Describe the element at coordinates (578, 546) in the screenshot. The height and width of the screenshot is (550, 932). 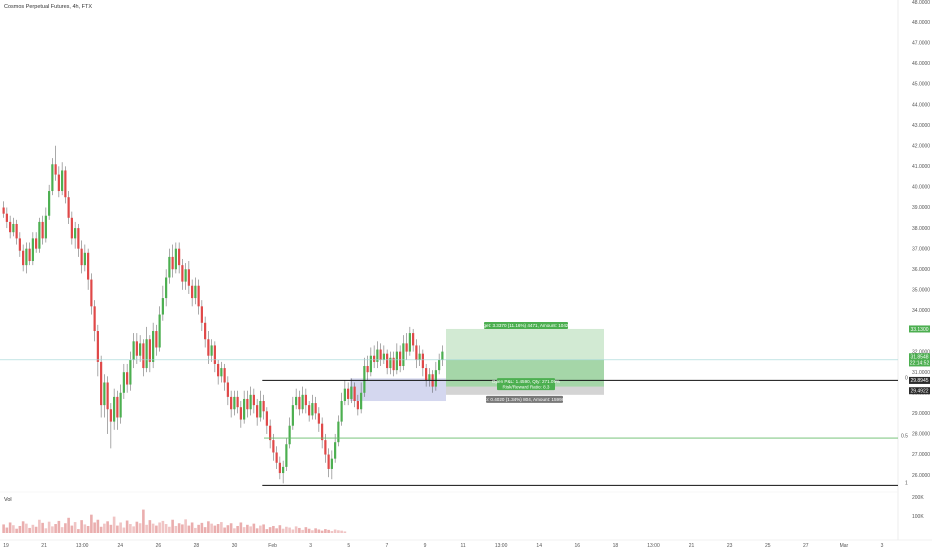
I see `x-tick-label: 16` at that location.